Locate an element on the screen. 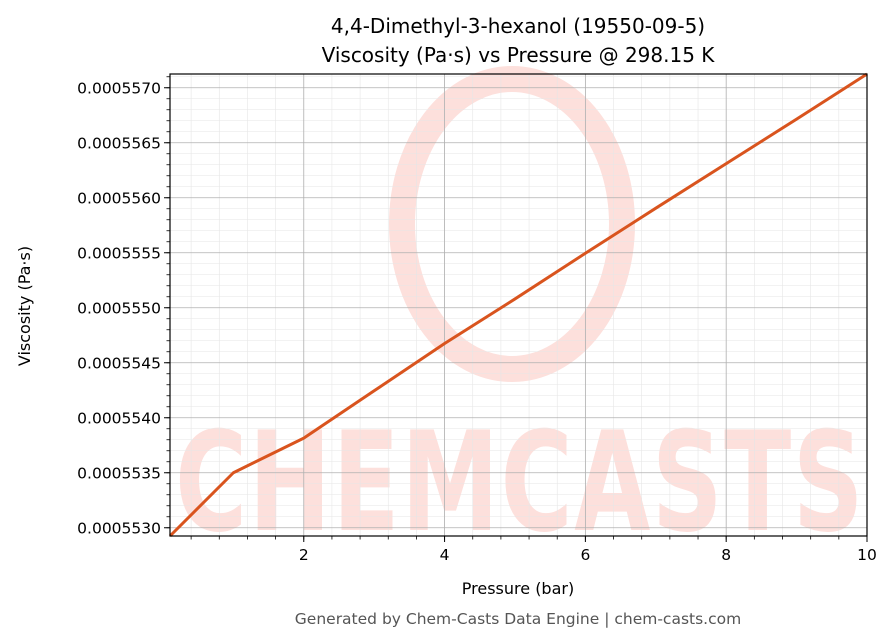 Image resolution: width=896 pixels, height=644 pixels. y-tick-label: 0.0005550 is located at coordinates (119, 308).